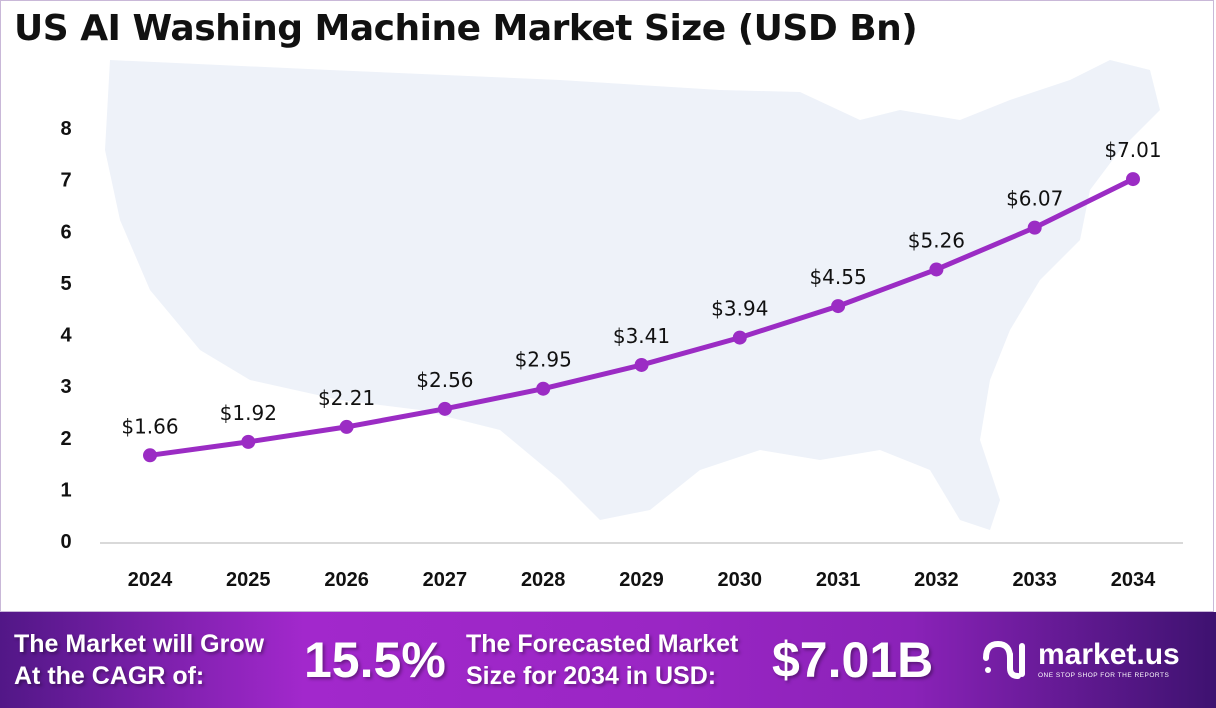 The height and width of the screenshot is (708, 1216). What do you see at coordinates (346, 580) in the screenshot?
I see `x-tick-label: 2026` at bounding box center [346, 580].